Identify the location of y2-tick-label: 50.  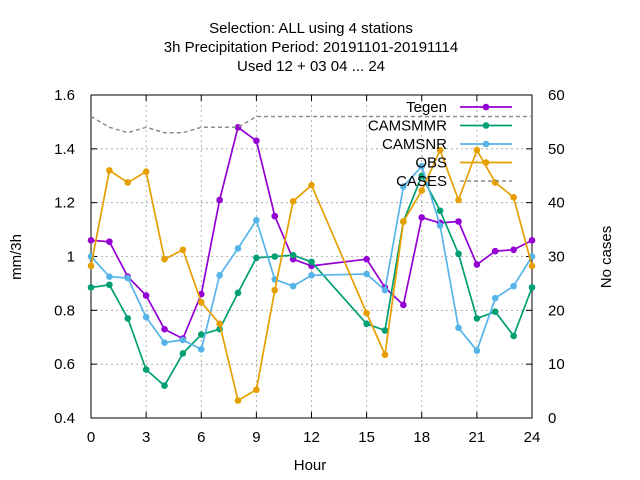
(556, 149).